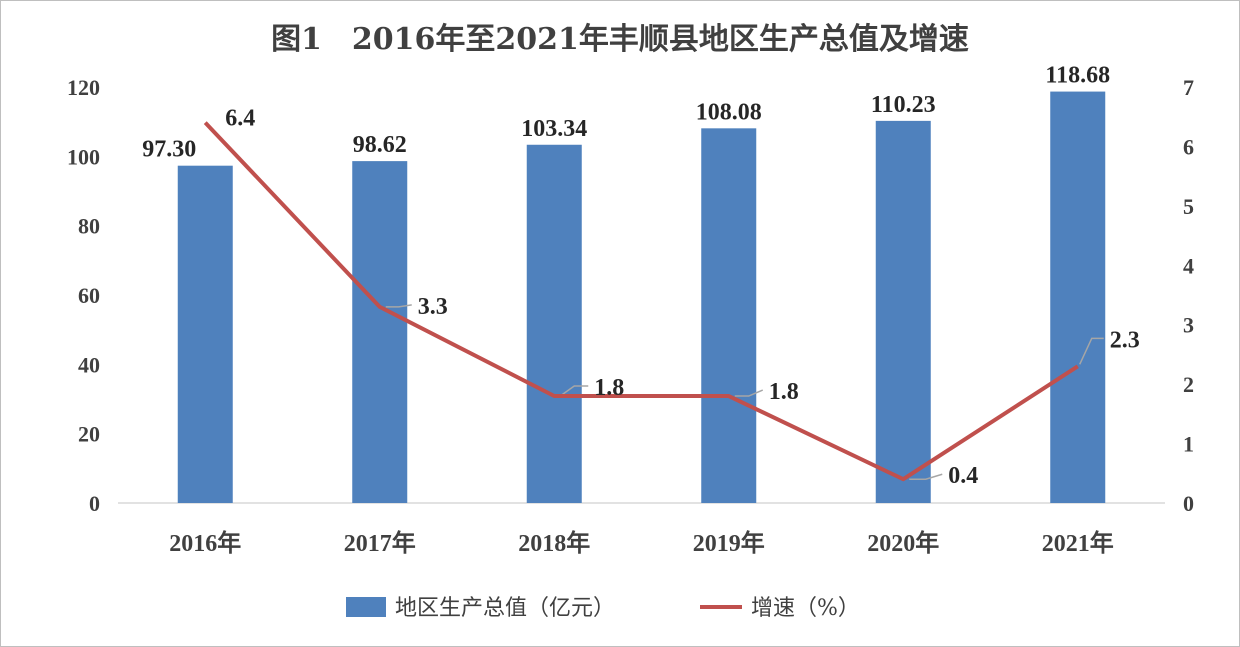 The height and width of the screenshot is (647, 1240). What do you see at coordinates (1077, 76) in the screenshot?
I see `bar-data-label: 118.68` at bounding box center [1077, 76].